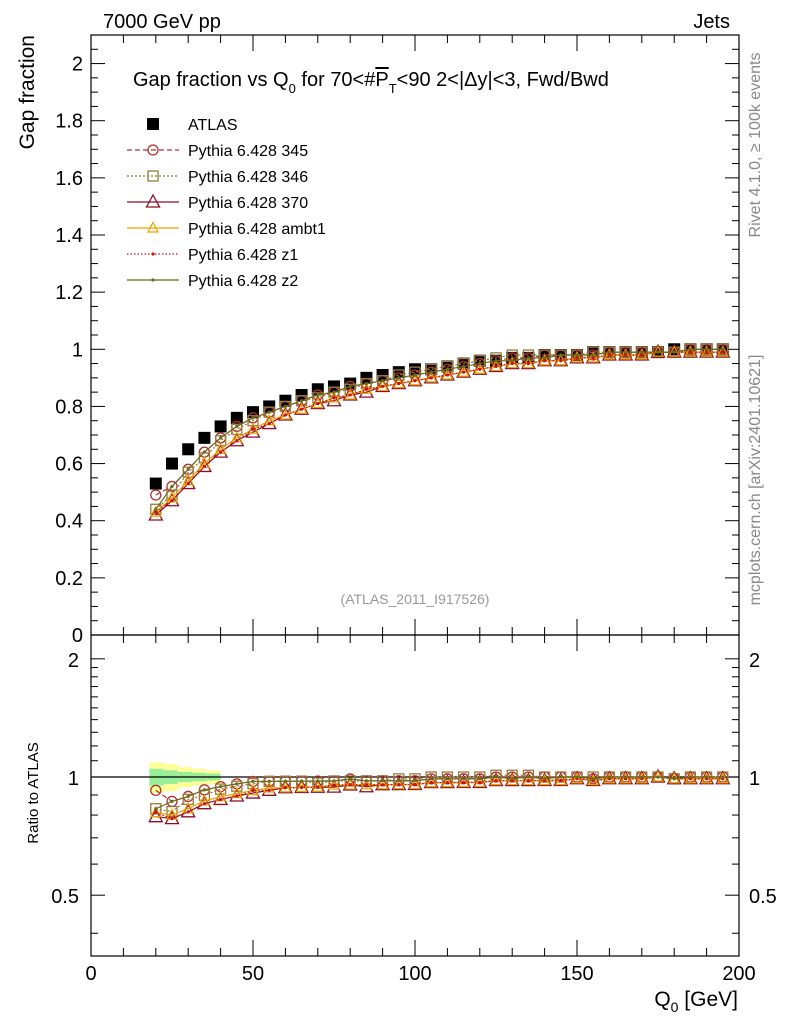  What do you see at coordinates (77, 636) in the screenshot?
I see `y-tick-label: 0` at bounding box center [77, 636].